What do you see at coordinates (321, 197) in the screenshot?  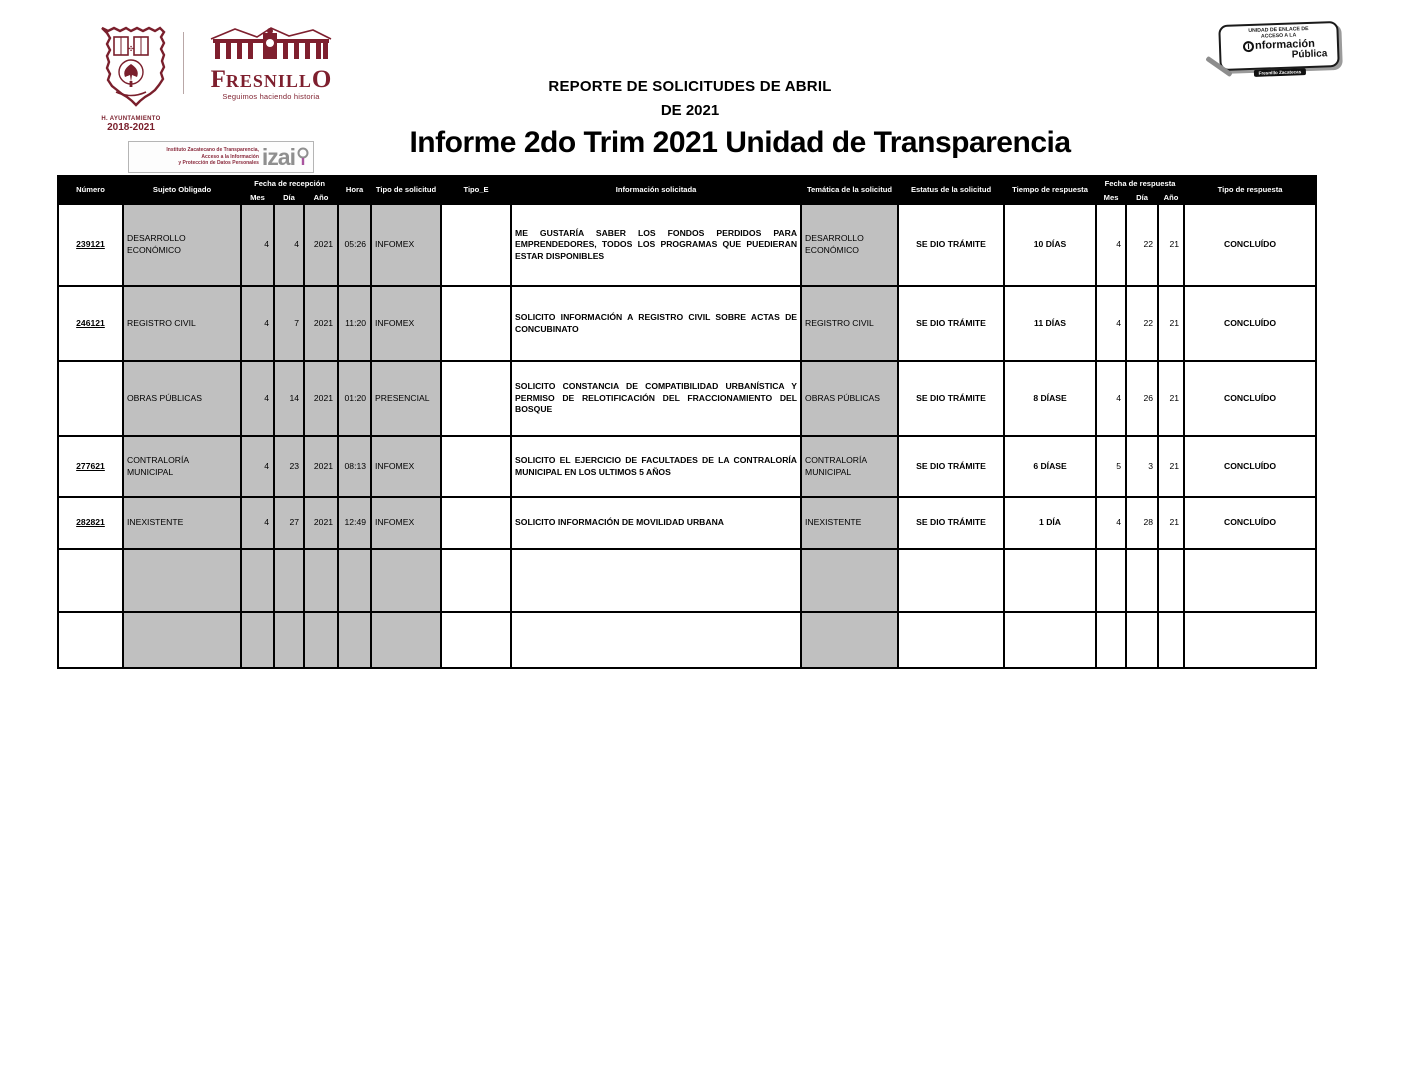 I see `col-recepcion-anio: Año` at bounding box center [321, 197].